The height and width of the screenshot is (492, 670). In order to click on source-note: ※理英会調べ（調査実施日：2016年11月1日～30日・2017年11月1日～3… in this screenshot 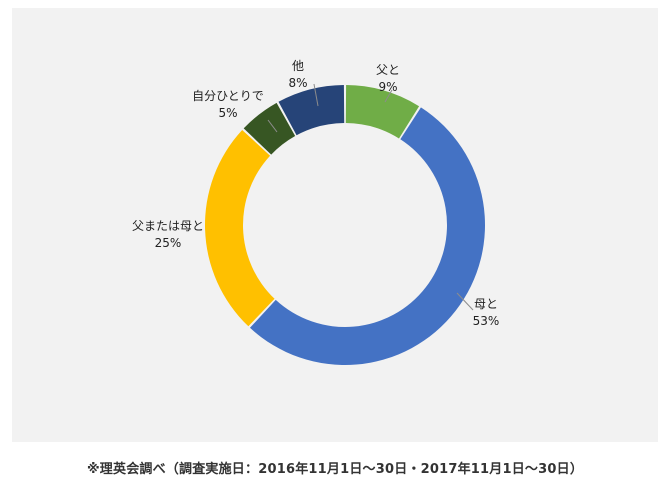, I will do `click(335, 469)`.